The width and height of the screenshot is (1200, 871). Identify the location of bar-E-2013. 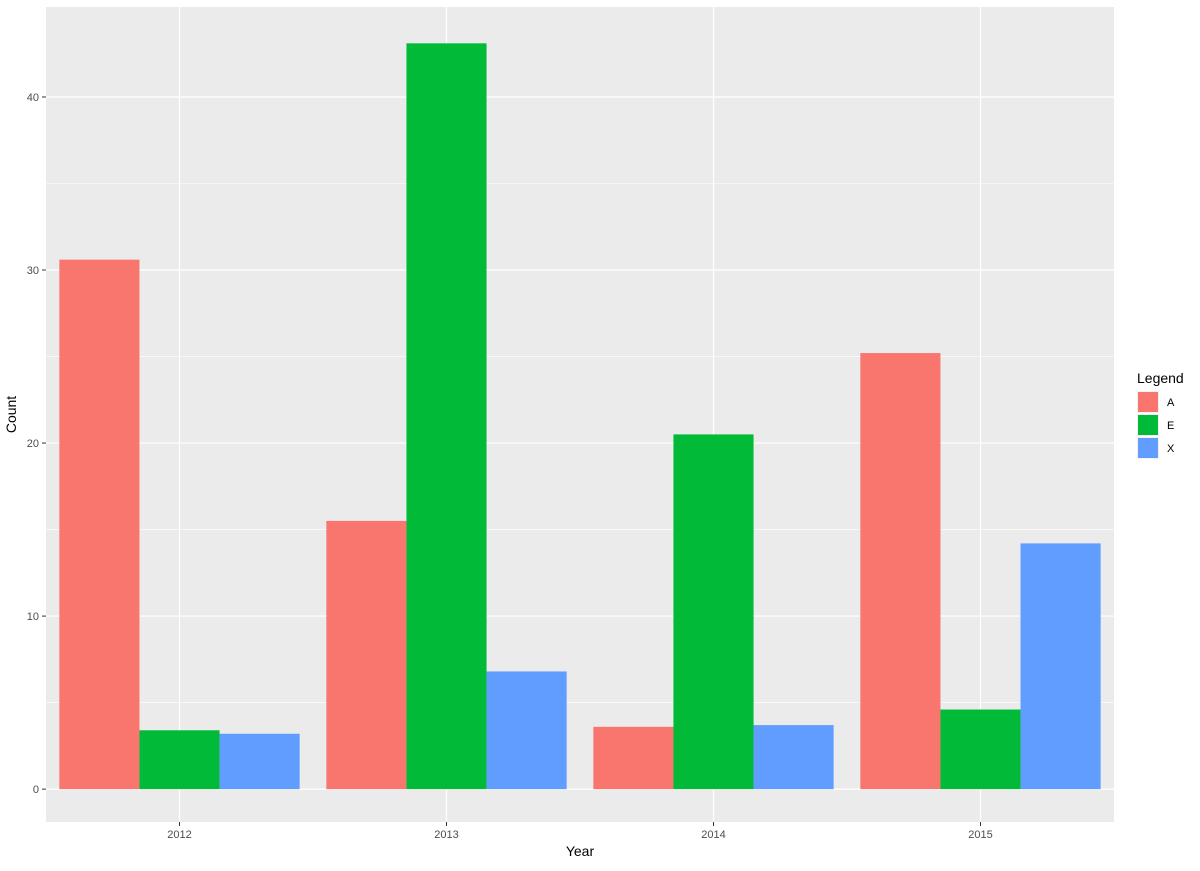
(446, 416).